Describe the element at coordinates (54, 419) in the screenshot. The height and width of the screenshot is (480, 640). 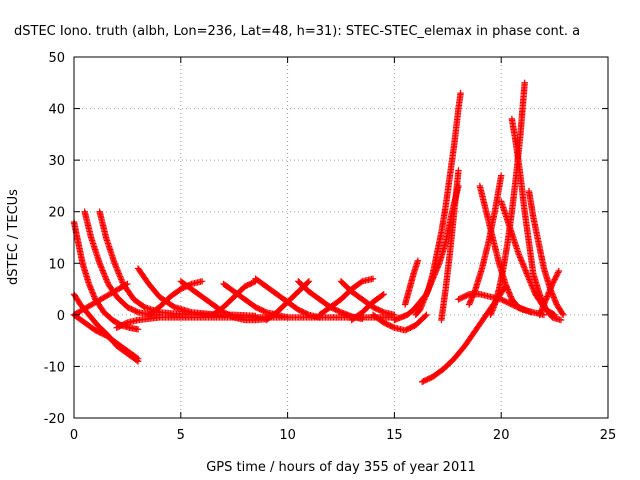
I see `y-tick-label: -20` at that location.